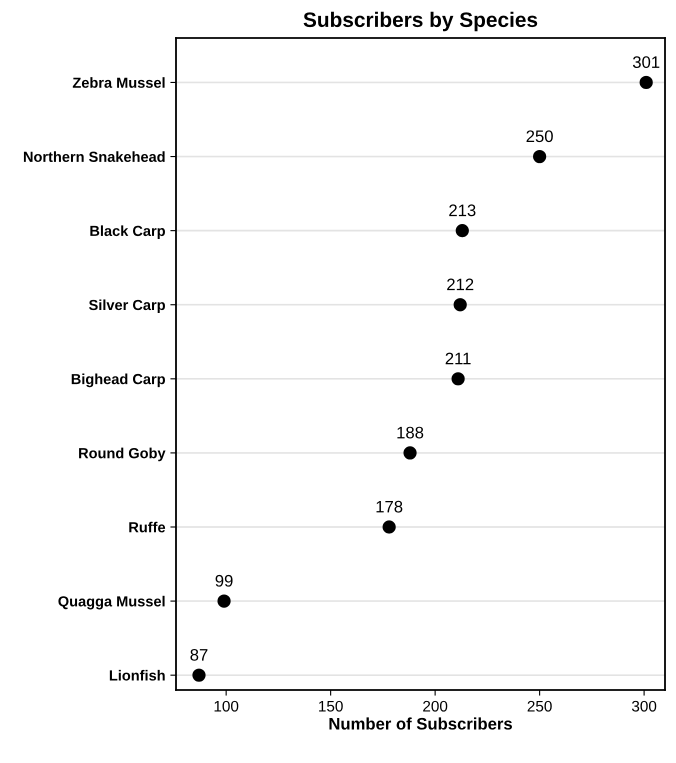 The width and height of the screenshot is (676, 763). I want to click on y-tick-label: Silver Carp, so click(127, 306).